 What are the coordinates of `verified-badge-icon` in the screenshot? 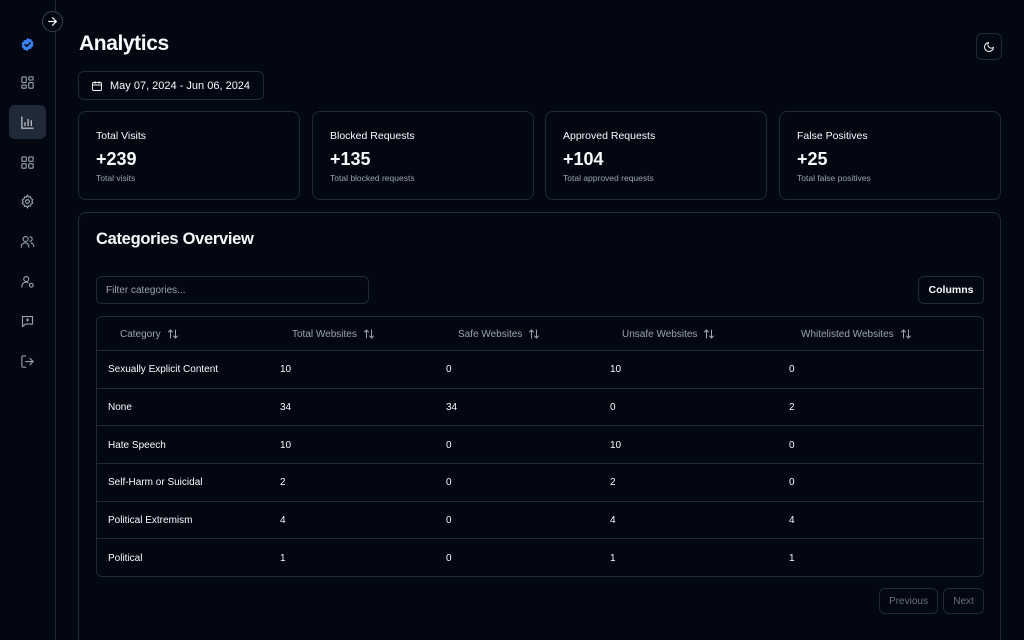 It's located at (27, 44).